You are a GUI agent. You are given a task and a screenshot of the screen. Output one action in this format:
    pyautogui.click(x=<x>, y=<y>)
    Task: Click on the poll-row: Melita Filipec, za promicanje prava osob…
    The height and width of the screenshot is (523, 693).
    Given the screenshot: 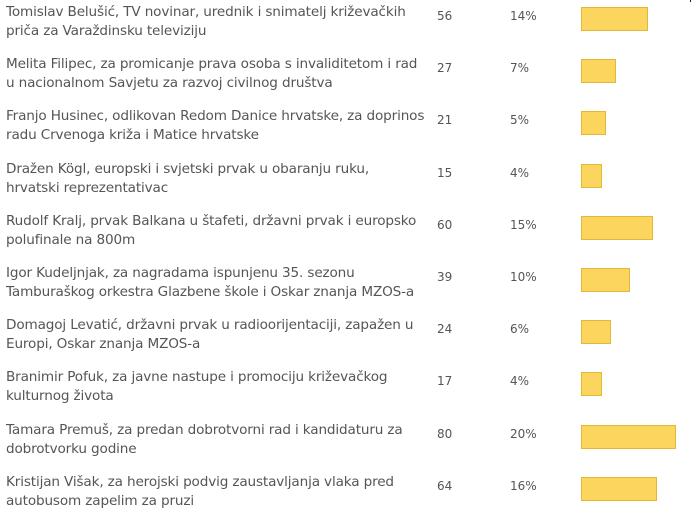 What is the action you would take?
    pyautogui.click(x=346, y=78)
    